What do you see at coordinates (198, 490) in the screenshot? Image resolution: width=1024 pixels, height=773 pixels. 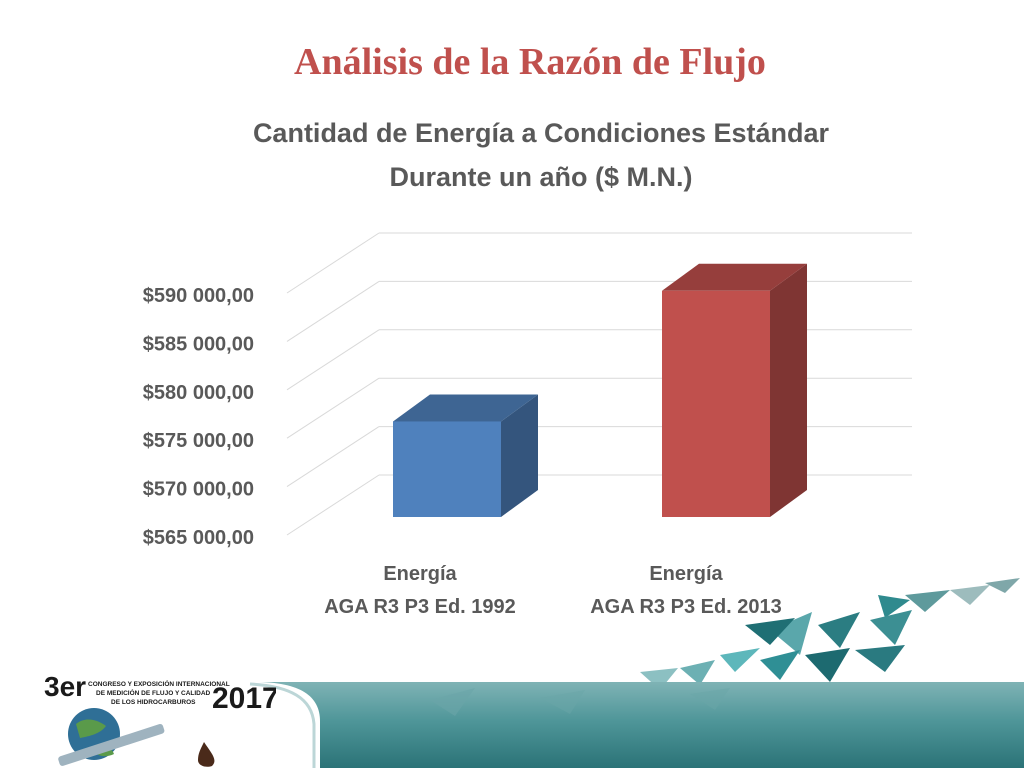 I see `y-tick-label: $570 000,00` at bounding box center [198, 490].